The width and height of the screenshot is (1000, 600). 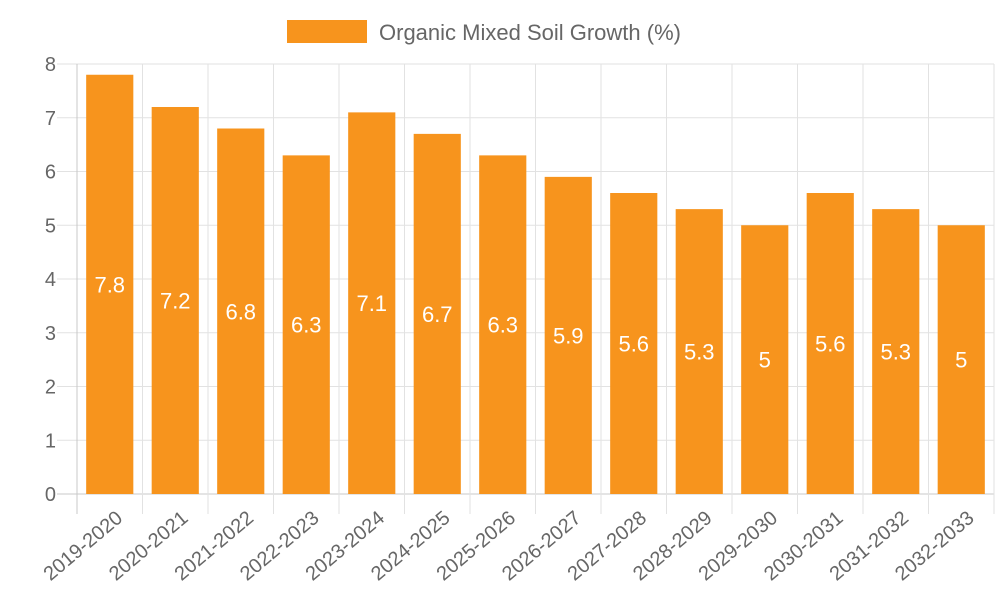 I want to click on bar-data-label: 7.1, so click(x=371, y=303).